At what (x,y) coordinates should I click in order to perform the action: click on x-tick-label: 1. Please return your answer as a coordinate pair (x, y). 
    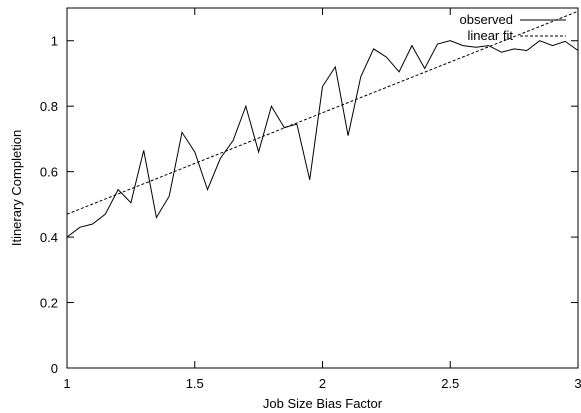
    Looking at the image, I should click on (66, 383).